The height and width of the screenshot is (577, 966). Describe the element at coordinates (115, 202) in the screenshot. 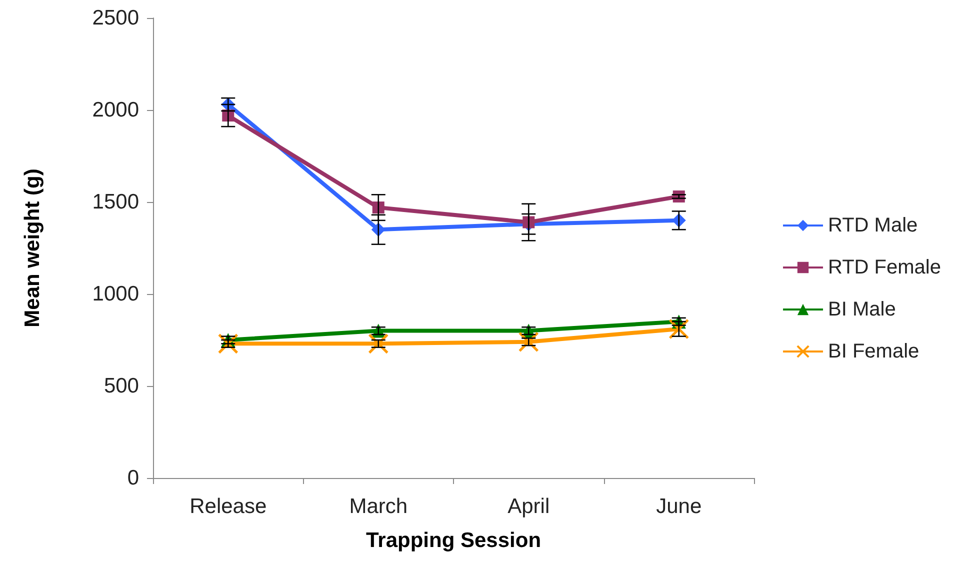

I see `y-tick-label: 1500` at that location.